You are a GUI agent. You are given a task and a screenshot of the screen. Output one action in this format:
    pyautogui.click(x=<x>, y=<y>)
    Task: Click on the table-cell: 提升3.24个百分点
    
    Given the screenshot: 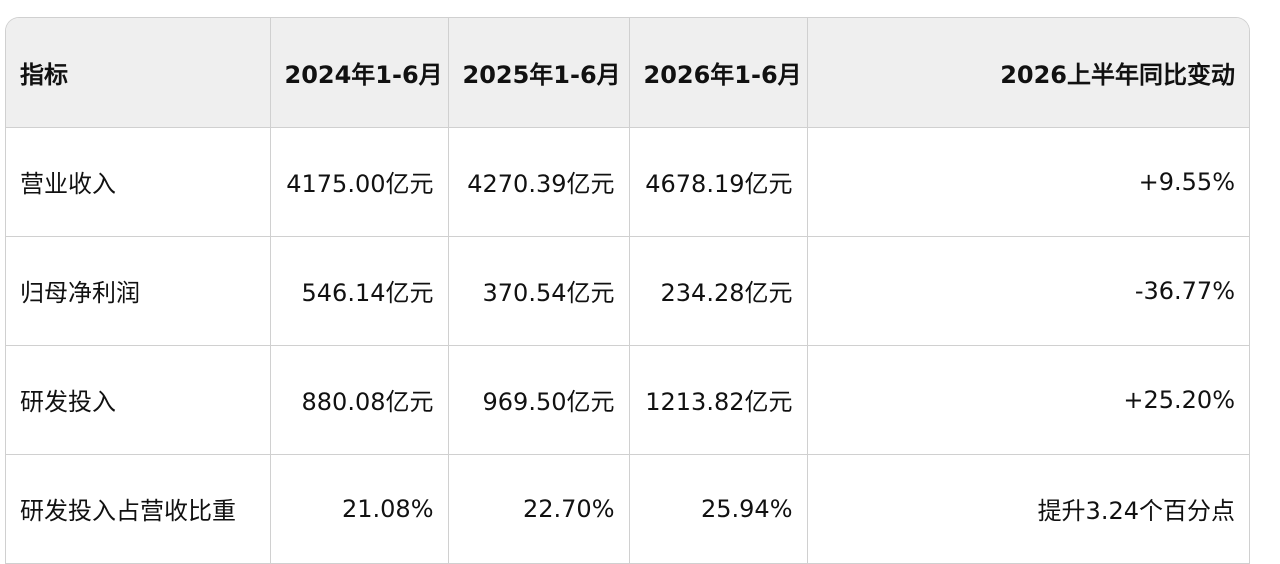 What is the action you would take?
    pyautogui.click(x=1028, y=509)
    